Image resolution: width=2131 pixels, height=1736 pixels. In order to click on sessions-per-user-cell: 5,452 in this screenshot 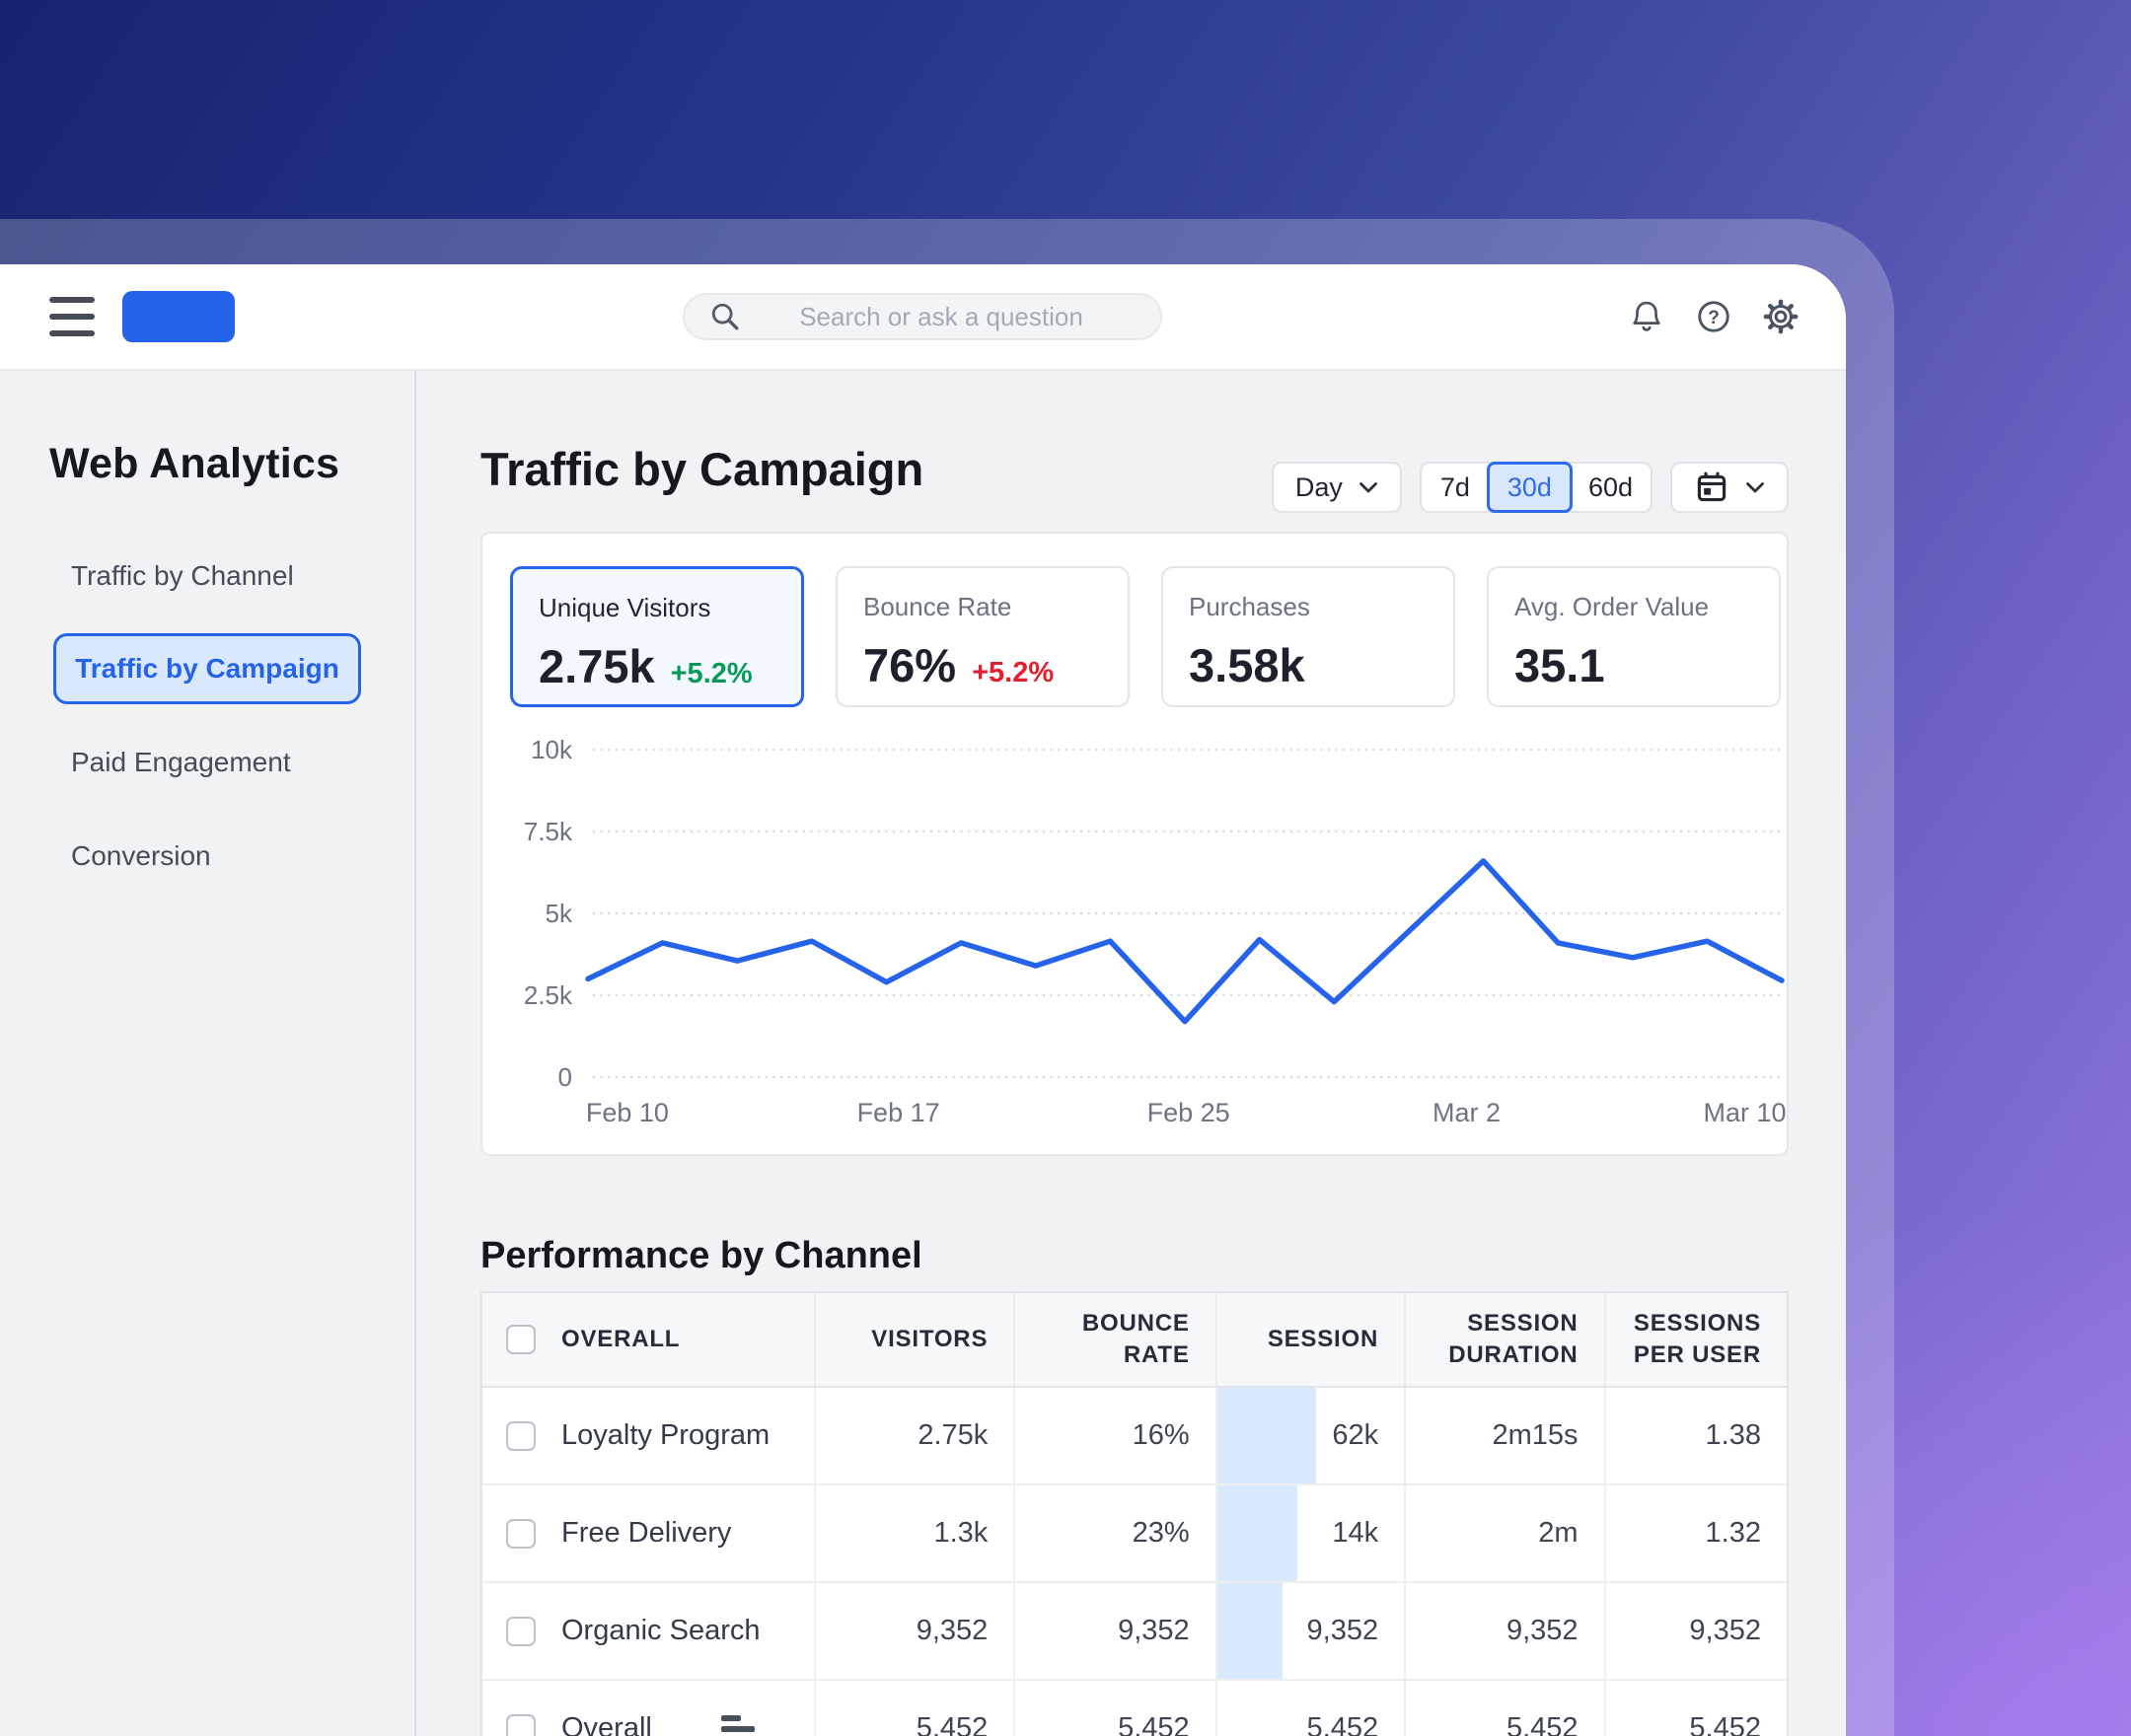, I will do `click(1696, 1708)`.